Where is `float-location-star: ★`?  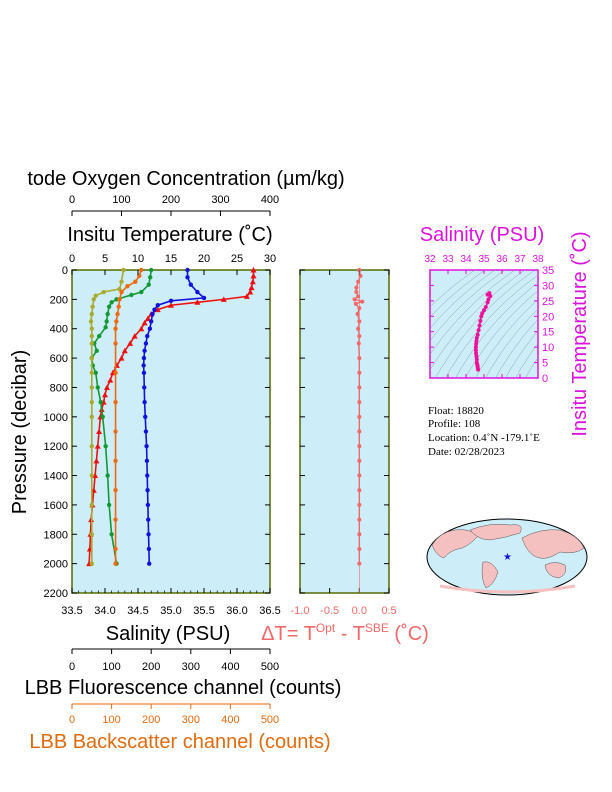 float-location-star: ★ is located at coordinates (507, 557).